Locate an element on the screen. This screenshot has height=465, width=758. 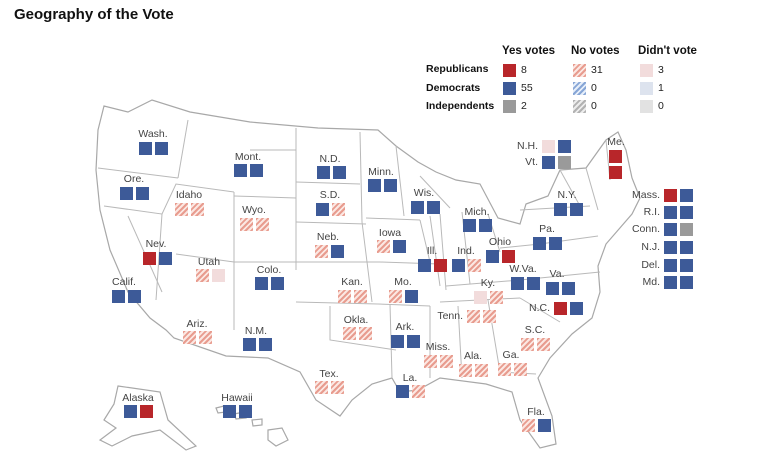
state-label-mo: Mo. is located at coordinates (403, 282).